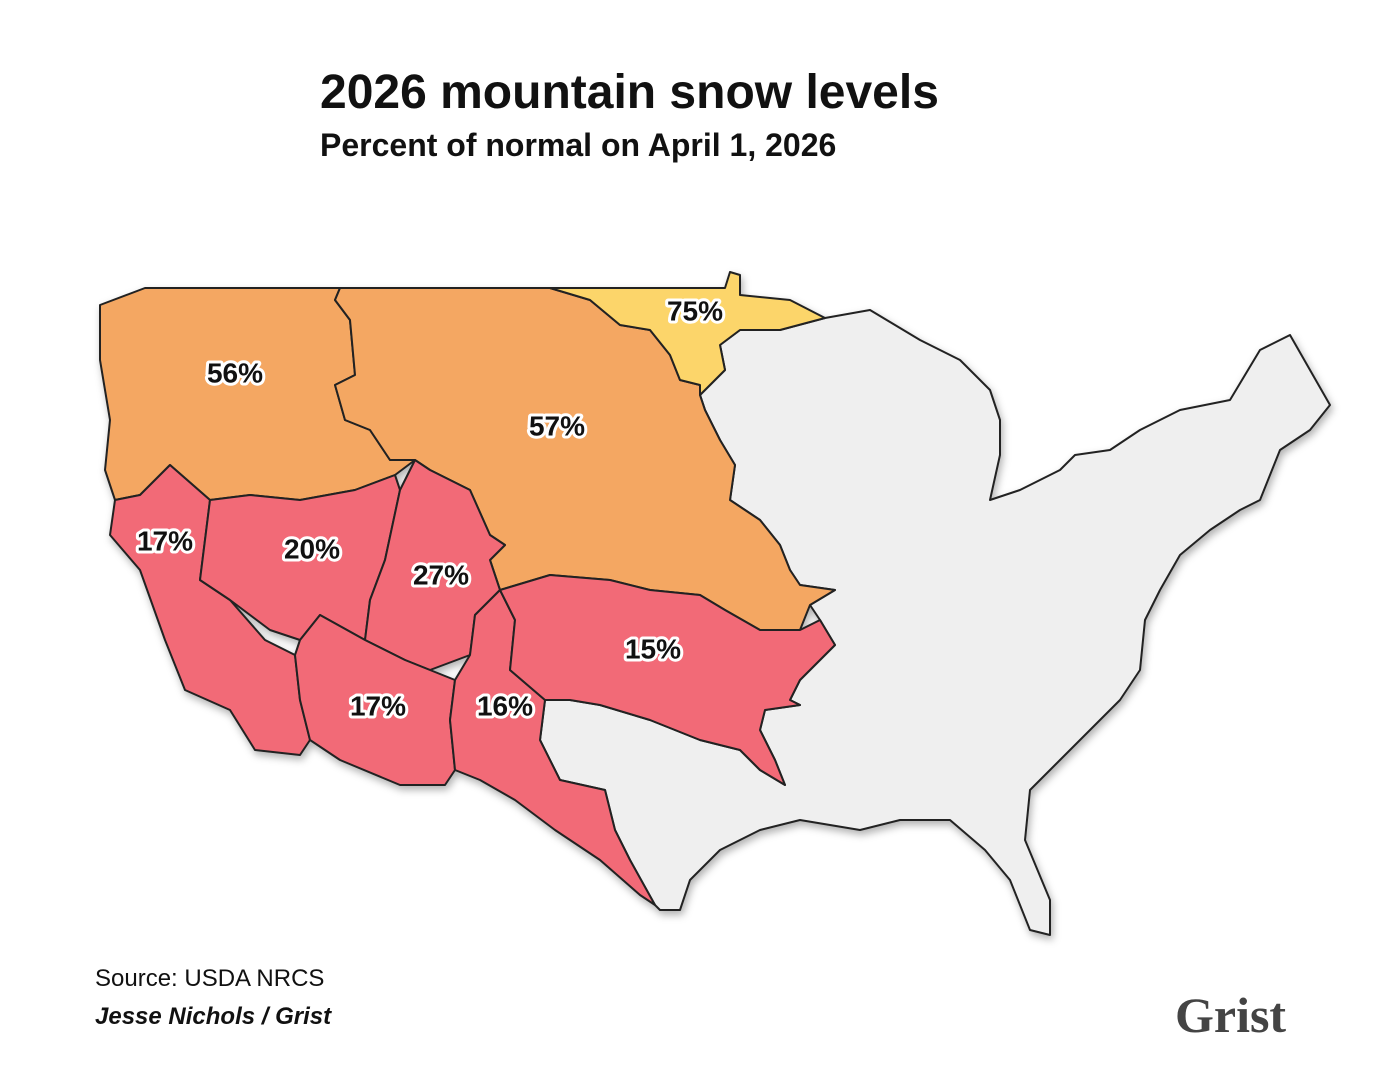 The width and height of the screenshot is (1400, 1080). I want to click on region-label: 56%, so click(235, 372).